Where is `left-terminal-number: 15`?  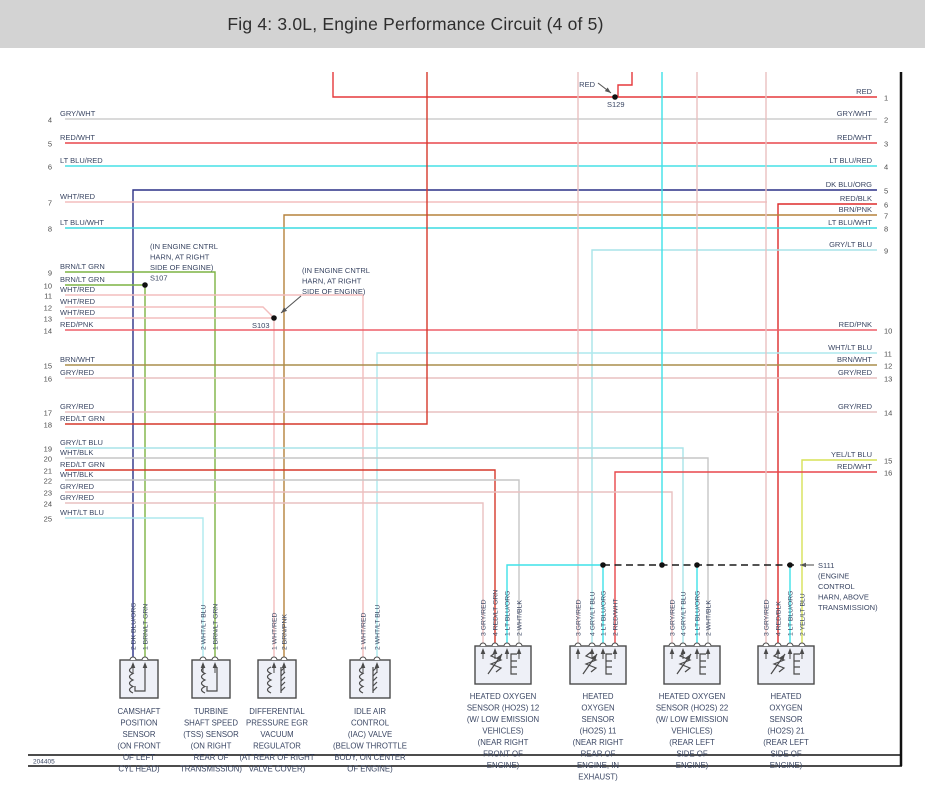
left-terminal-number: 15 is located at coordinates (48, 366).